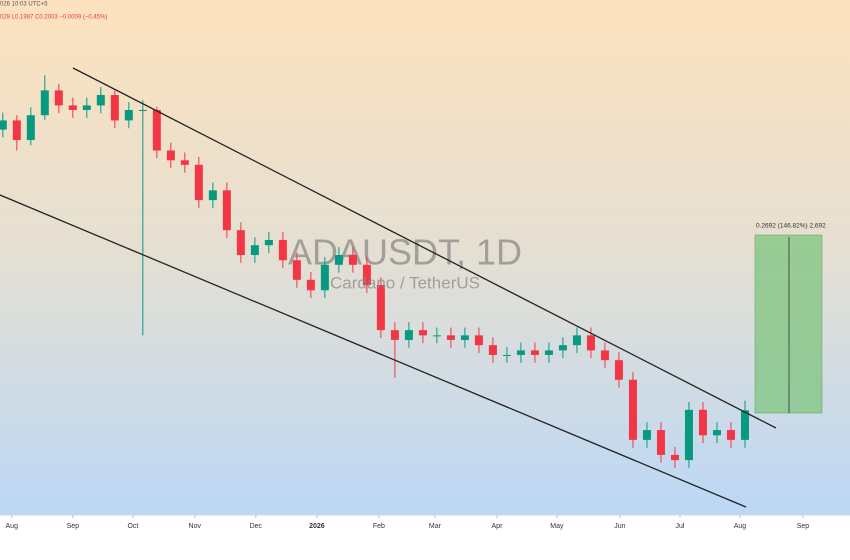 The width and height of the screenshot is (850, 560). What do you see at coordinates (791, 226) in the screenshot?
I see `projection-label: 0.2692 (146.82%) 2,692` at bounding box center [791, 226].